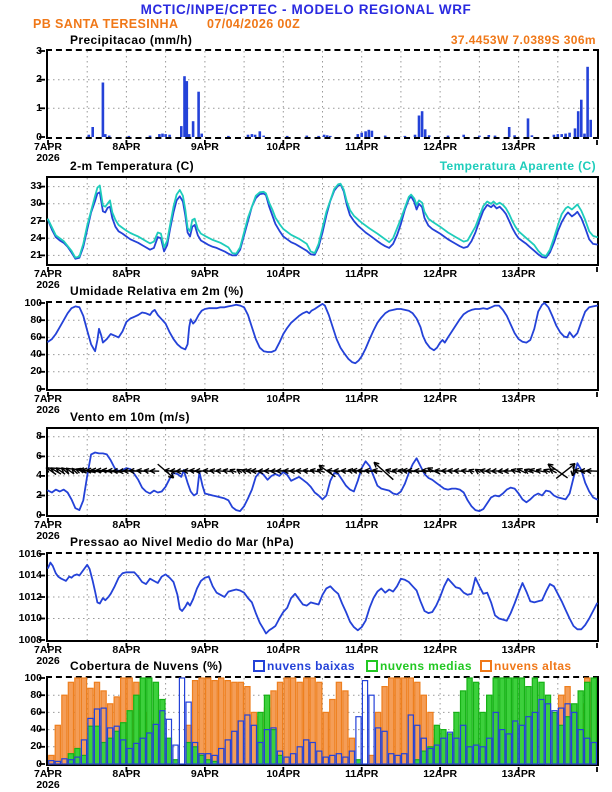 Image resolution: width=612 pixels, height=792 pixels. What do you see at coordinates (30, 639) in the screenshot?
I see `y-tick-label: 1008` at bounding box center [30, 639].